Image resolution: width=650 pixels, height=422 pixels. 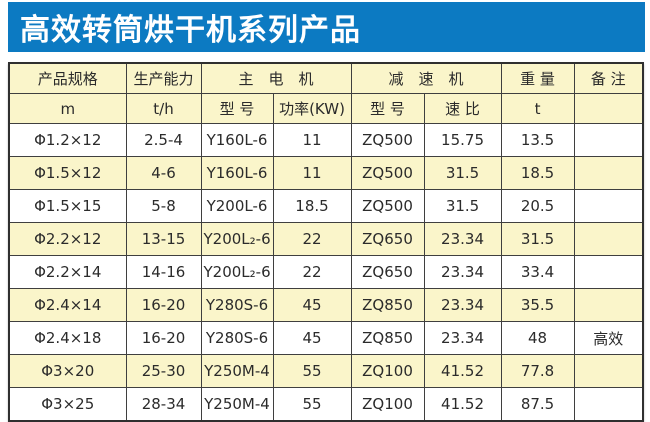 I want to click on table-row: Φ1.5×15 5-8 Y200L-6 18.5 ZQ500 31.5 20.5, so click(x=326, y=206).